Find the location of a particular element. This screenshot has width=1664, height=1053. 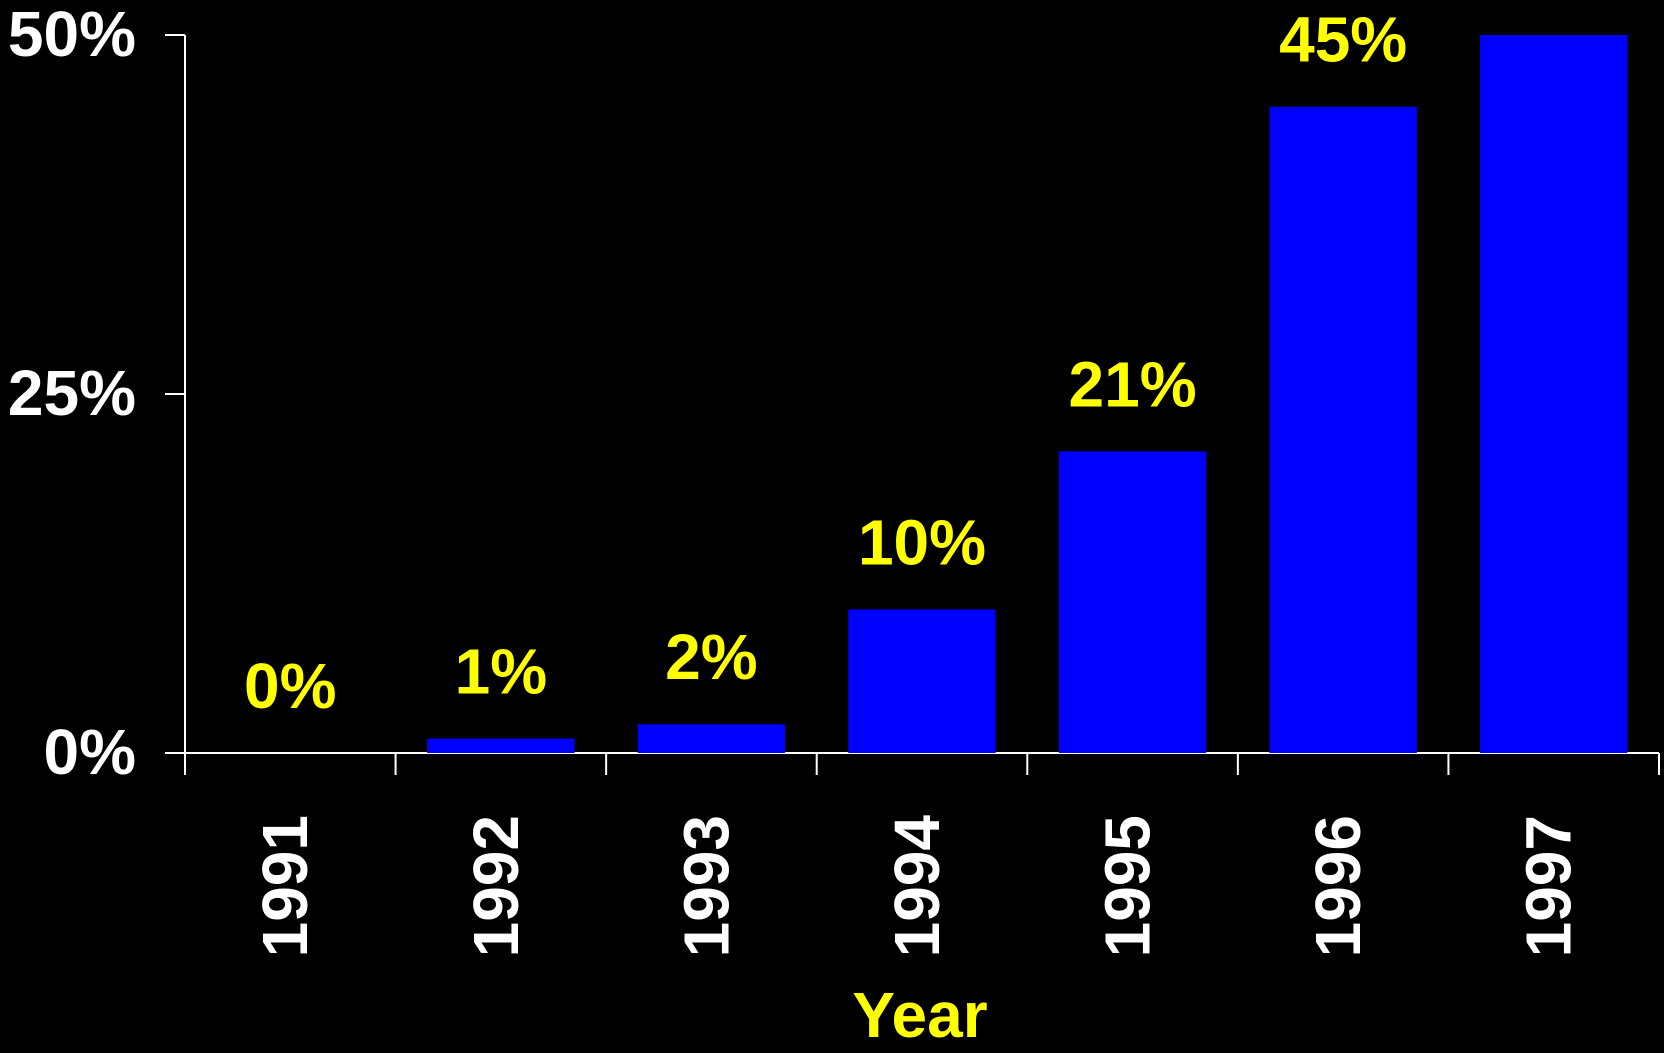

value-label: 1% is located at coordinates (501, 672).